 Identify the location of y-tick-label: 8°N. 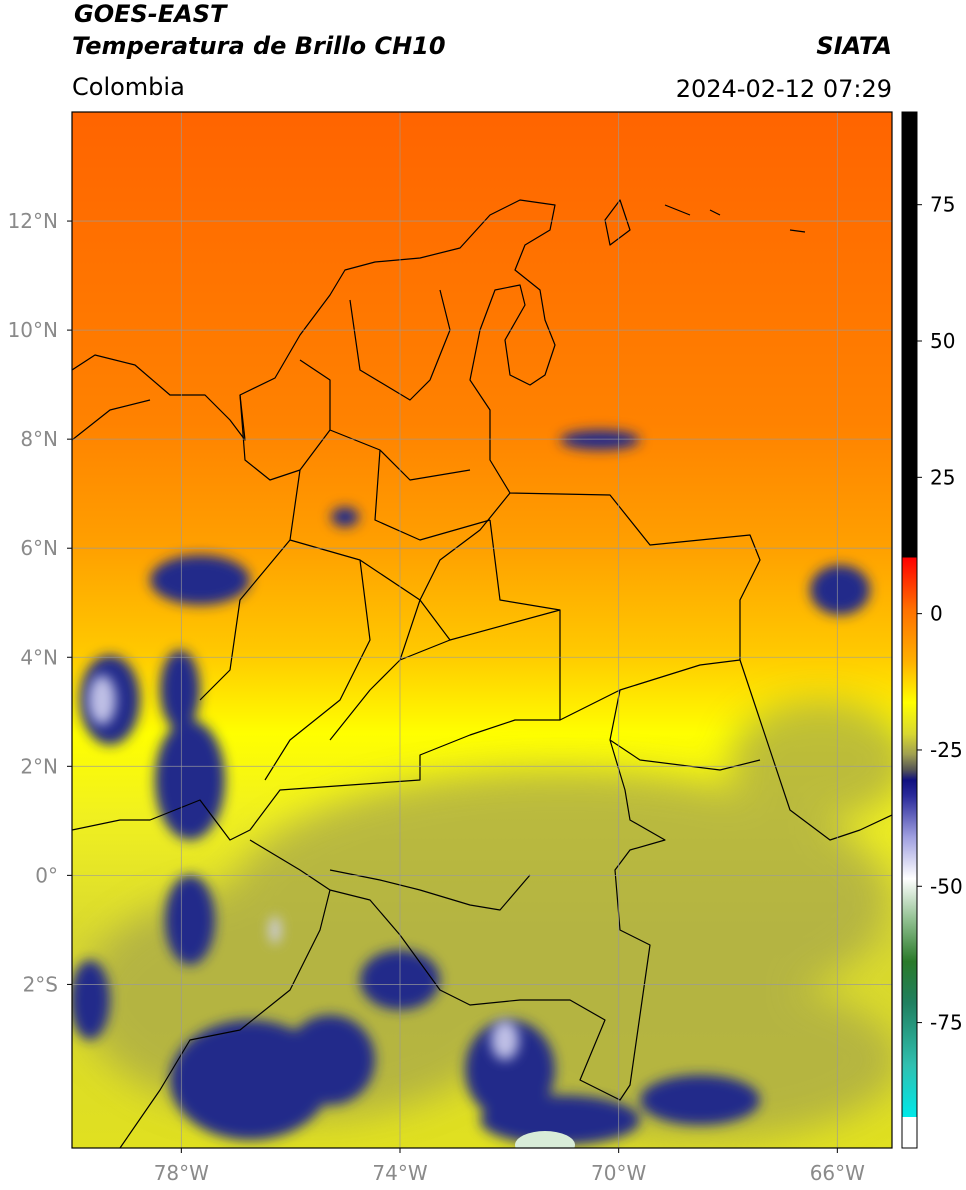
(39, 439).